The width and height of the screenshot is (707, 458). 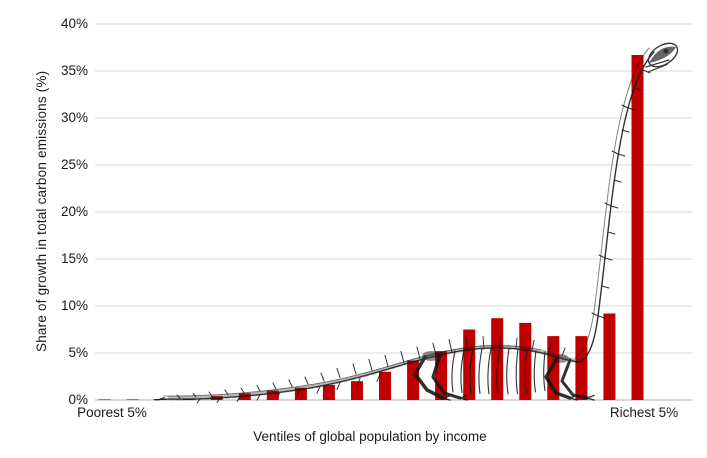 What do you see at coordinates (582, 397) in the screenshot?
I see `front-feet-toes` at bounding box center [582, 397].